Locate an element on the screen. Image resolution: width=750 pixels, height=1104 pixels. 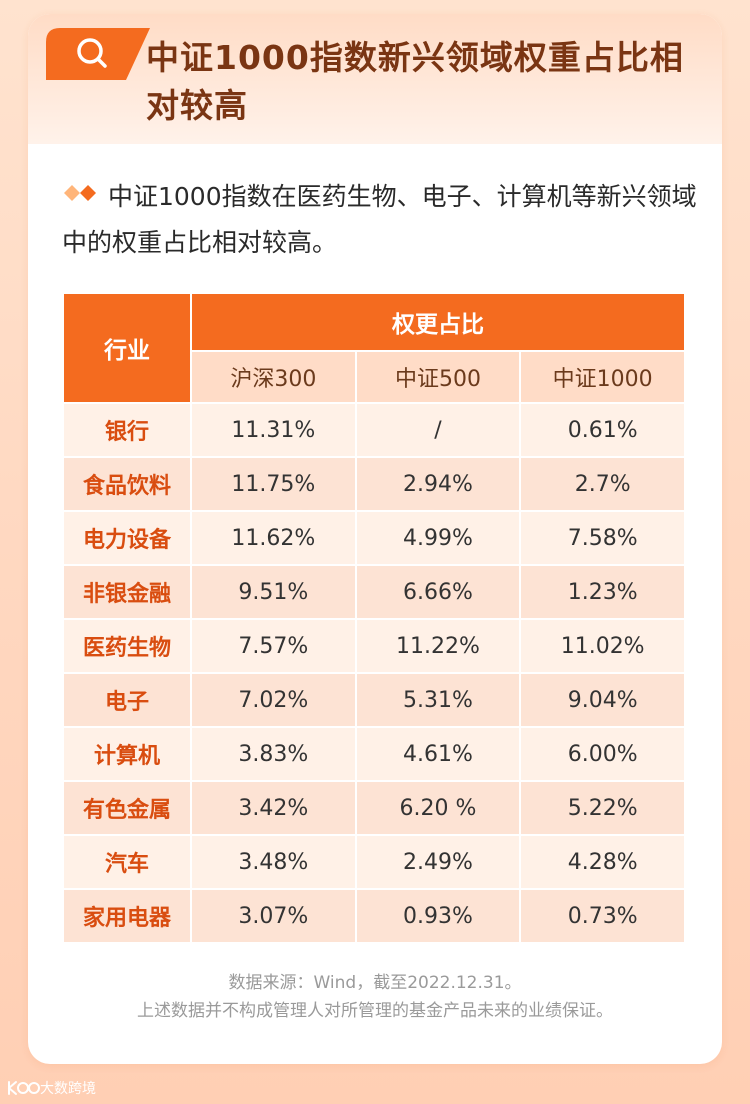
cell-zz1000: 1.23% is located at coordinates (602, 592).